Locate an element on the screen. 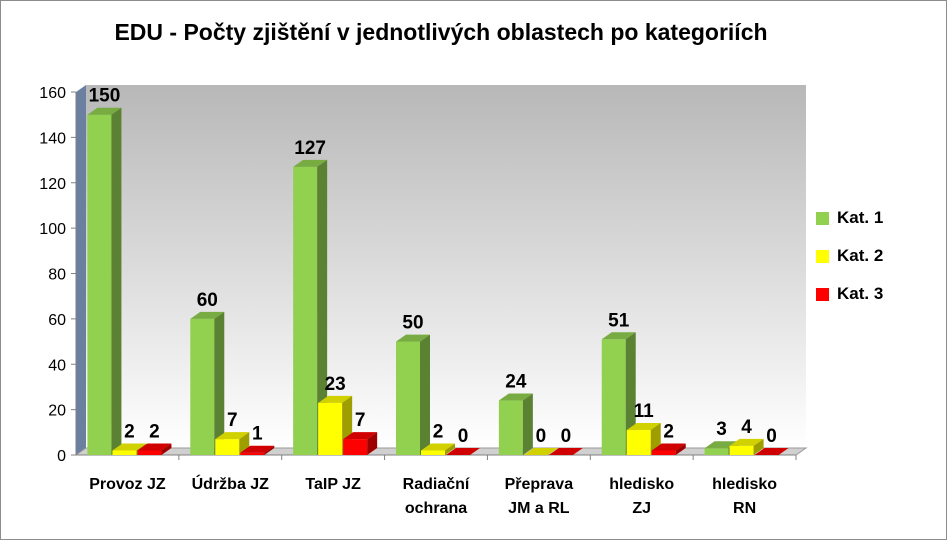 The width and height of the screenshot is (947, 540). y-tick-label: 20 is located at coordinates (57, 411).